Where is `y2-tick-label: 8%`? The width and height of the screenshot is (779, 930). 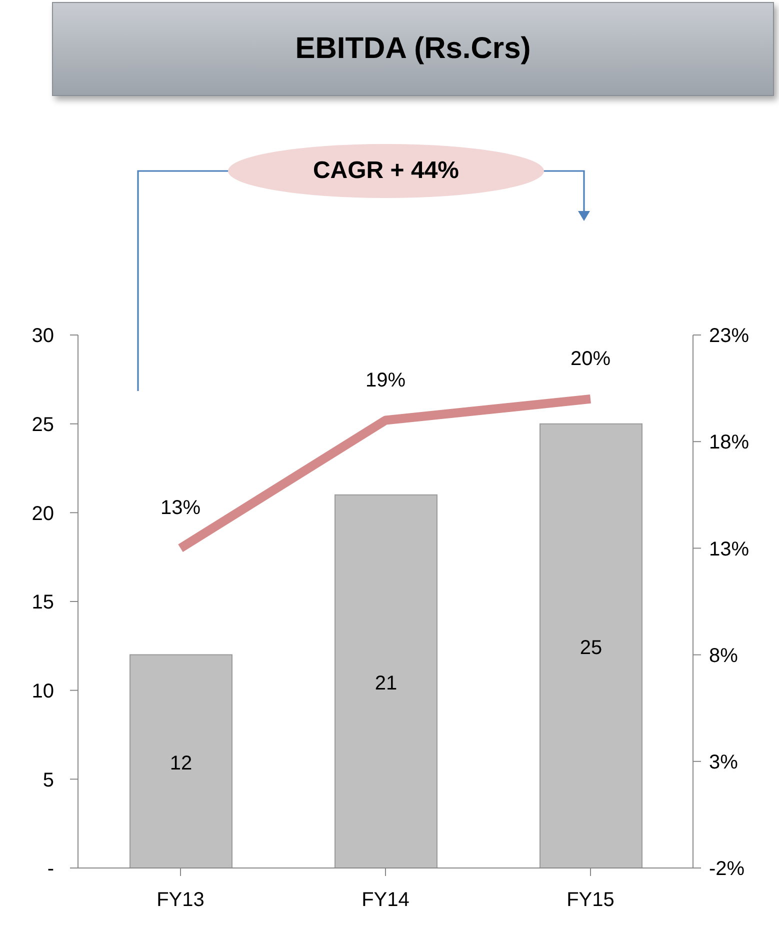 y2-tick-label: 8% is located at coordinates (723, 655).